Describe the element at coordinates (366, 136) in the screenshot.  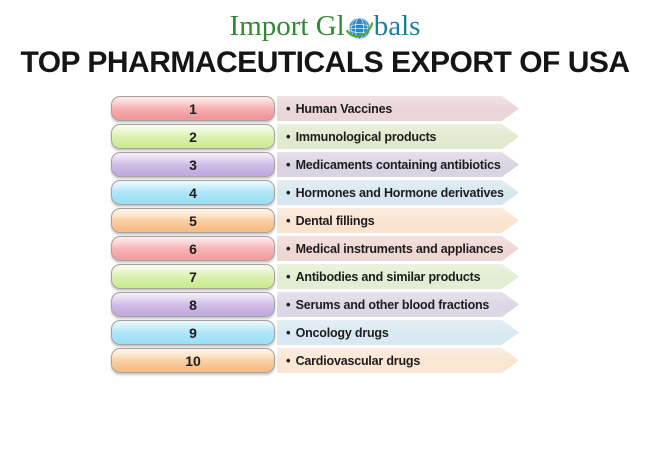
I see `category-label: Immunological products` at that location.